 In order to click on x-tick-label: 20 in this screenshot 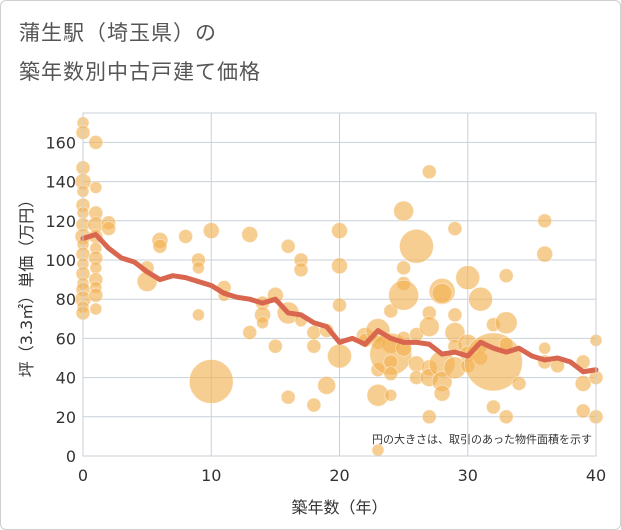, I will do `click(339, 475)`.